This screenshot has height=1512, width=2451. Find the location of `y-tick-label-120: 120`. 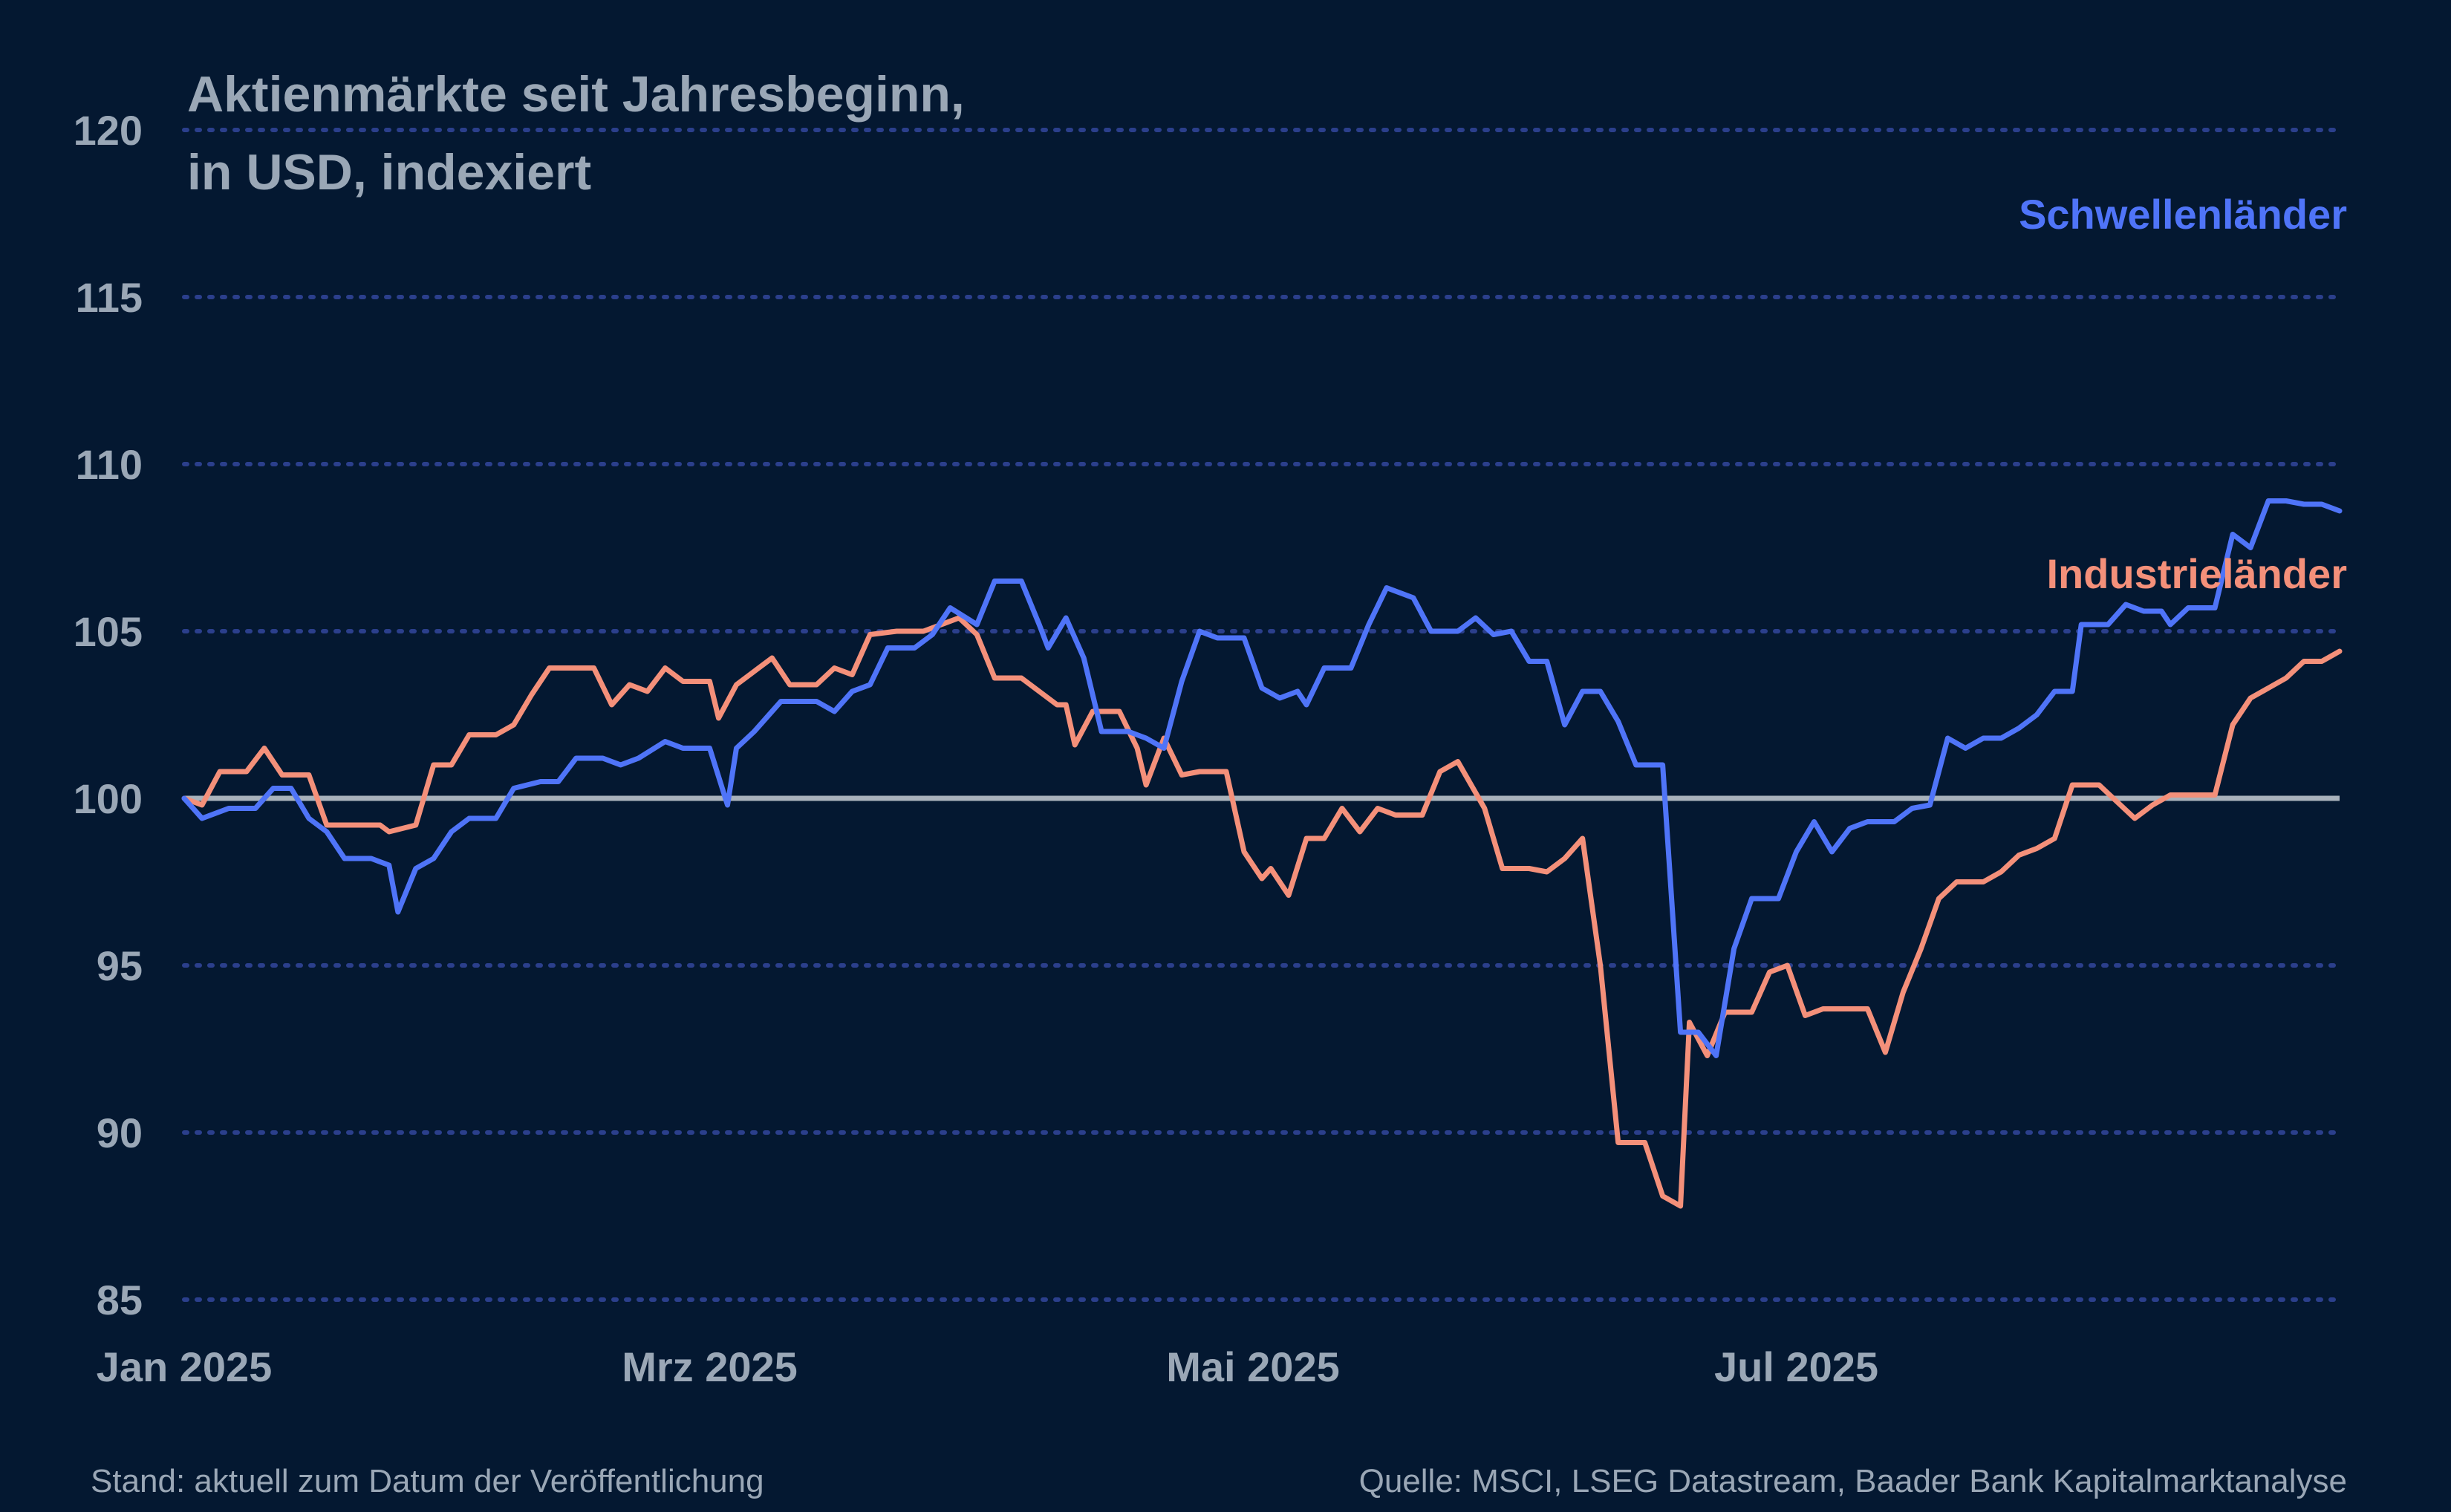

y-tick-label-120: 120 is located at coordinates (108, 130).